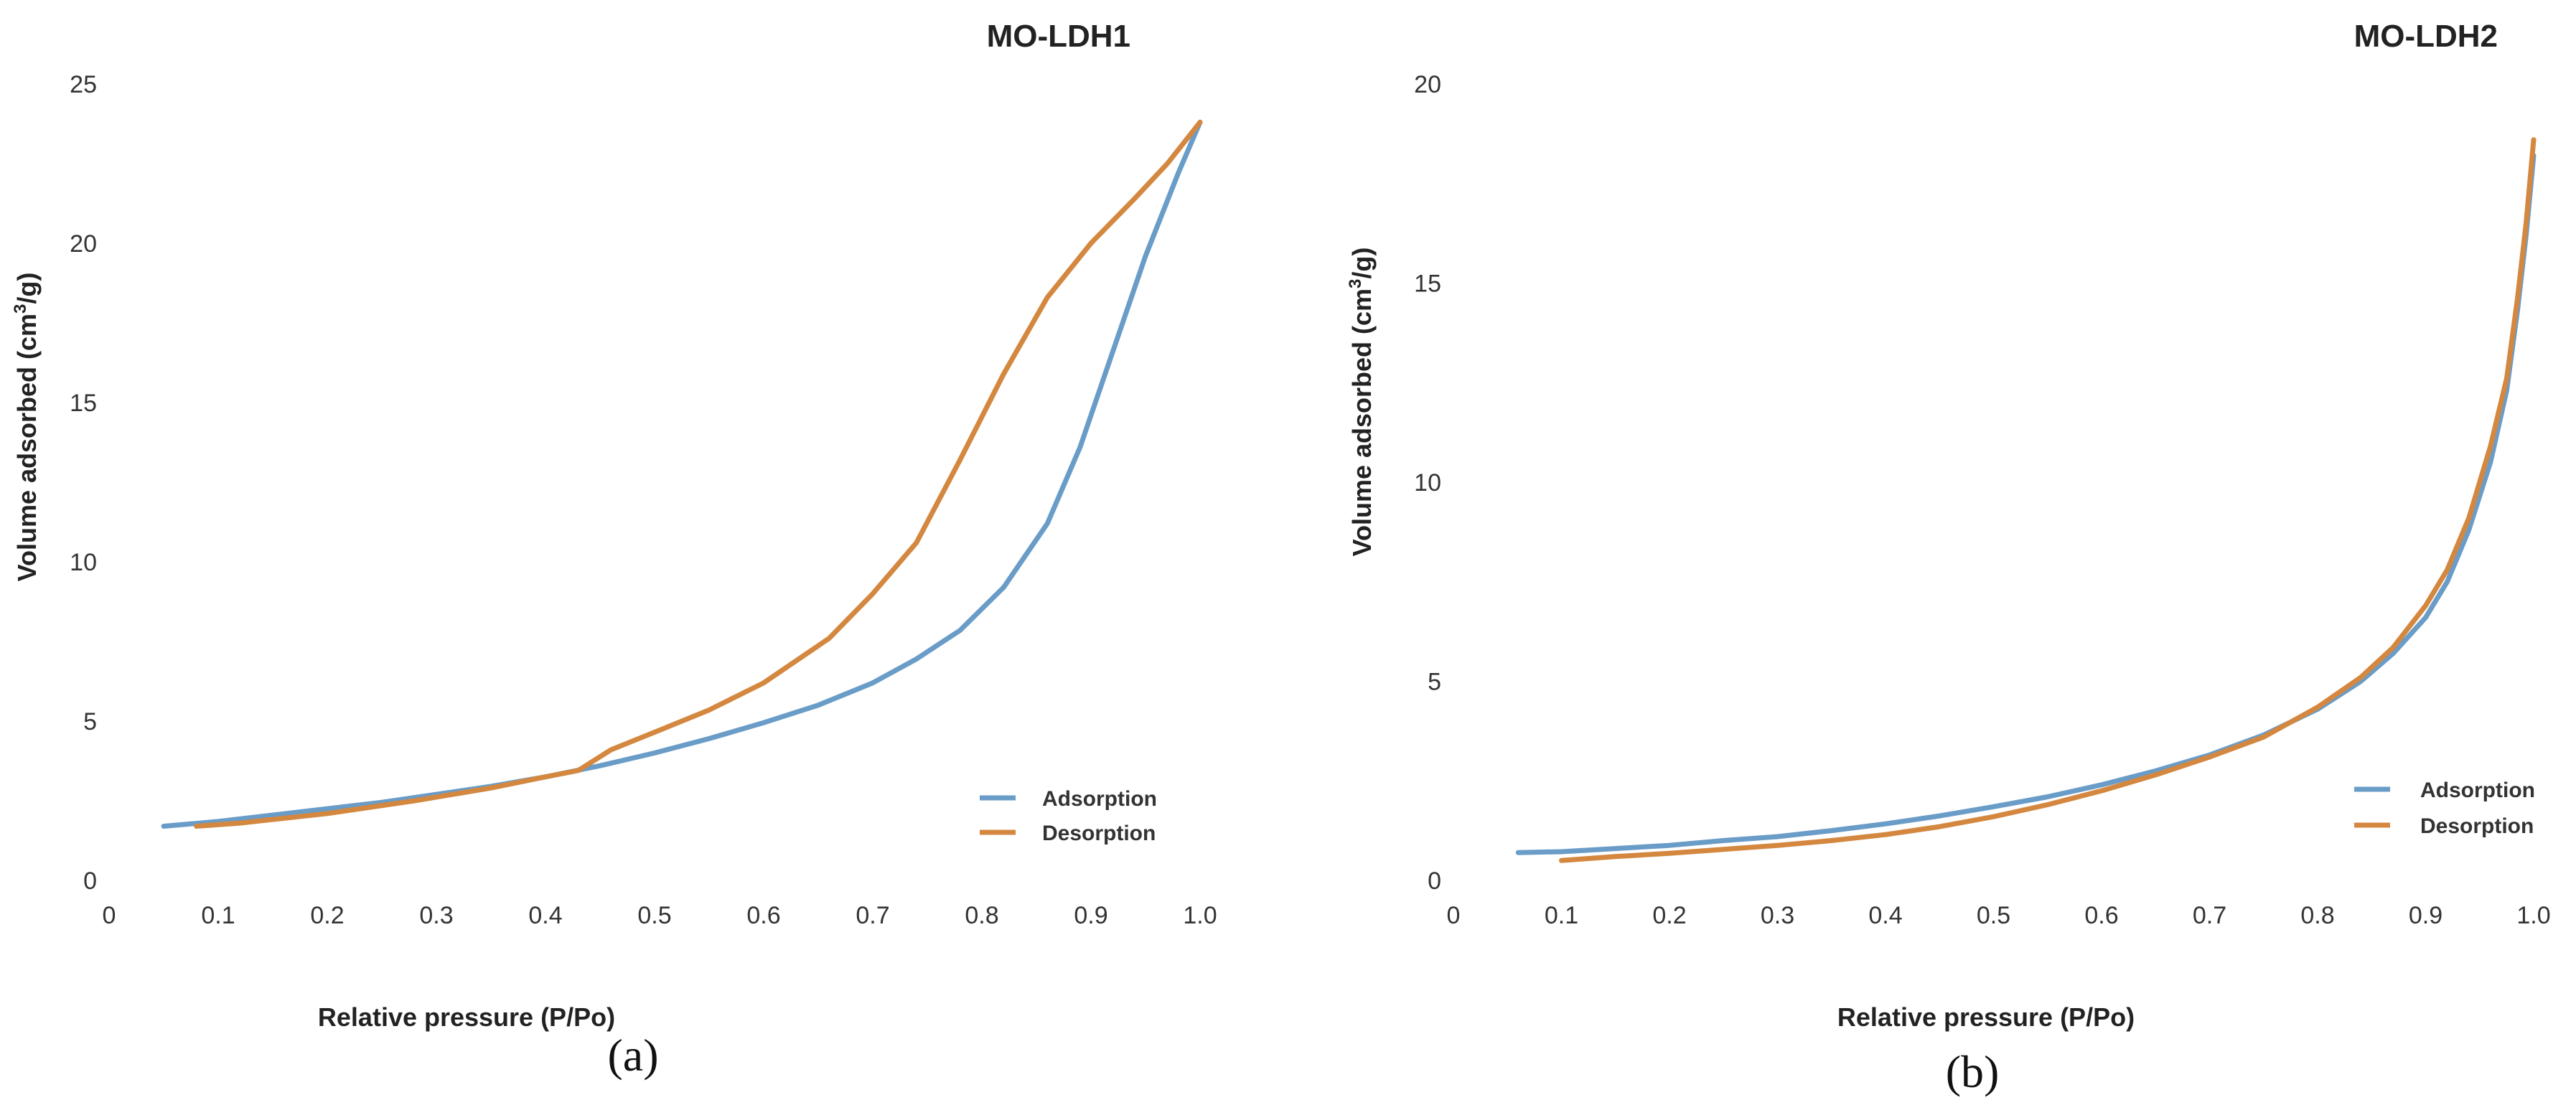 The height and width of the screenshot is (1110, 2576). I want to click on chart-a-y-axis-label: Volume adsorbed (cm3/g), so click(27, 427).